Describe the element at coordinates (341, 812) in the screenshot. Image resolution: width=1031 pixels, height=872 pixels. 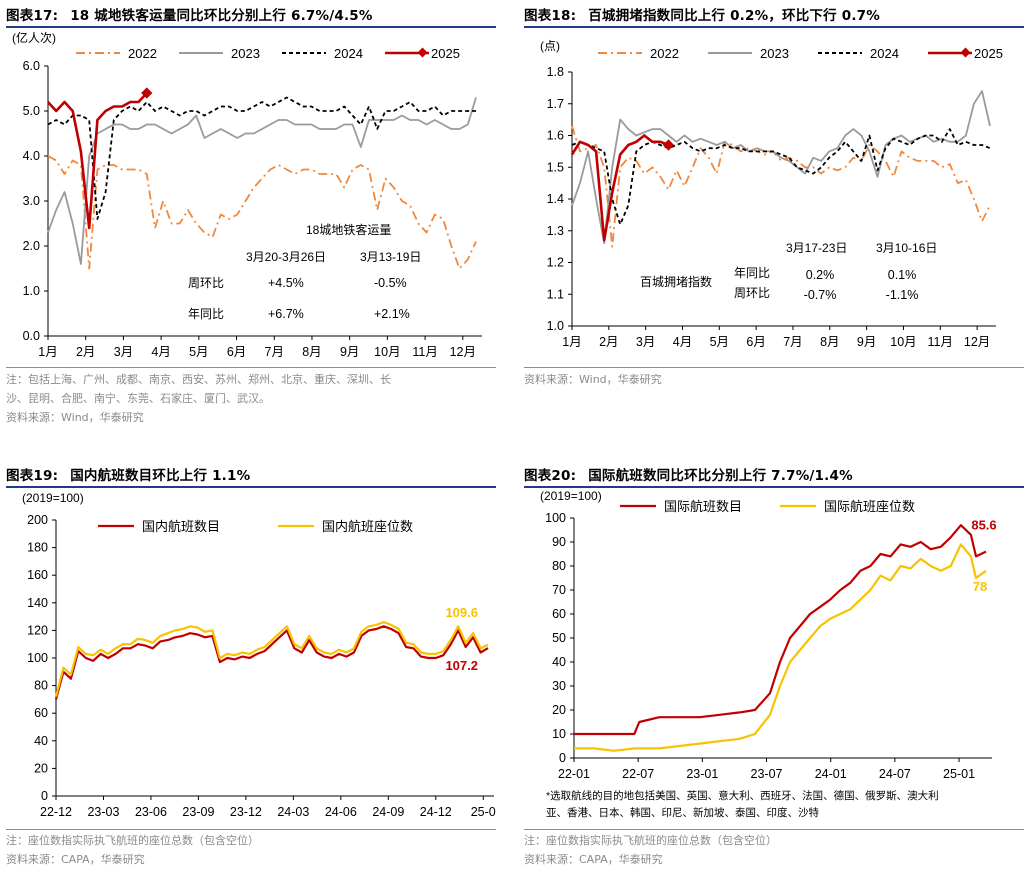
I see `x-tick-label: 24-06` at that location.